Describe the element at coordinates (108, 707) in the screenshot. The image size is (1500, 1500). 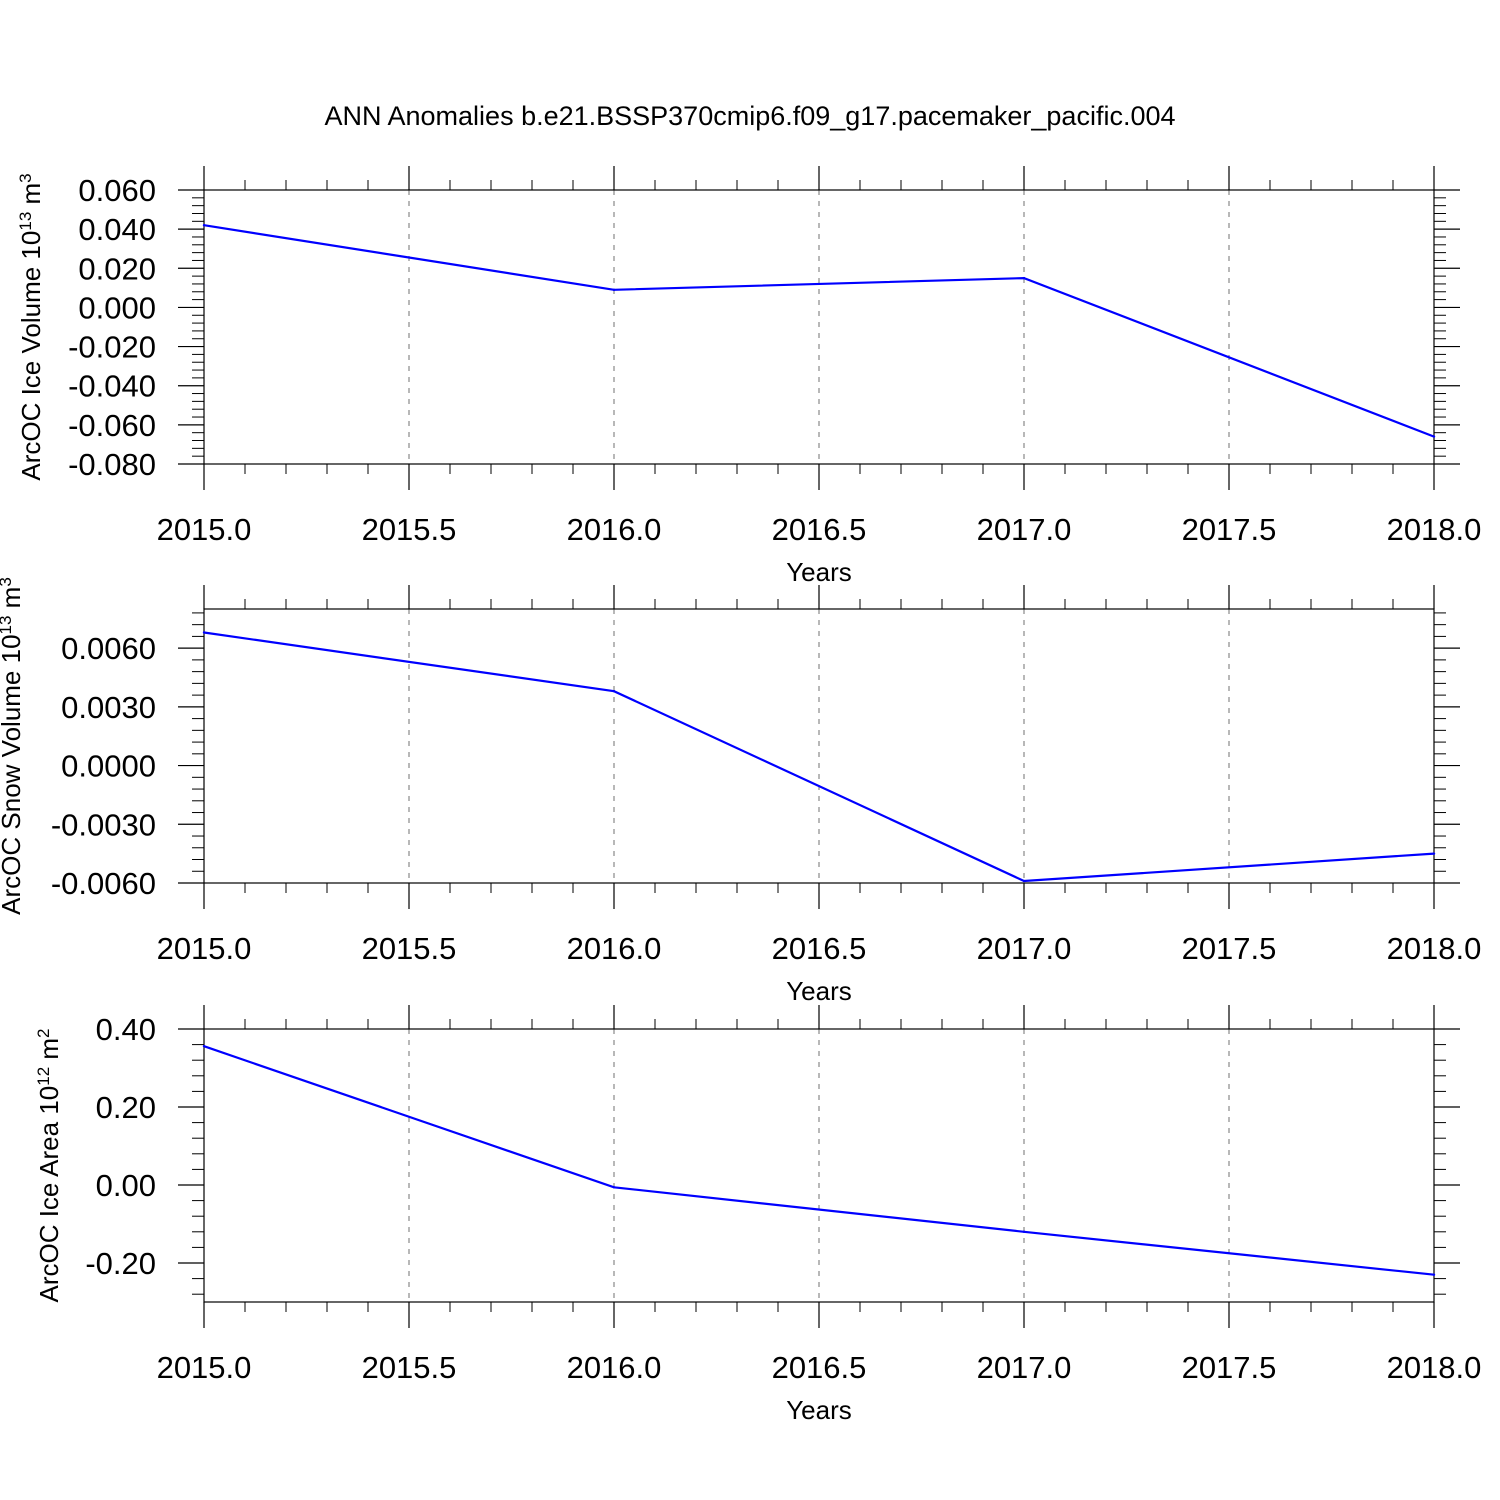
I see `y-tick-label: 0.0030` at that location.